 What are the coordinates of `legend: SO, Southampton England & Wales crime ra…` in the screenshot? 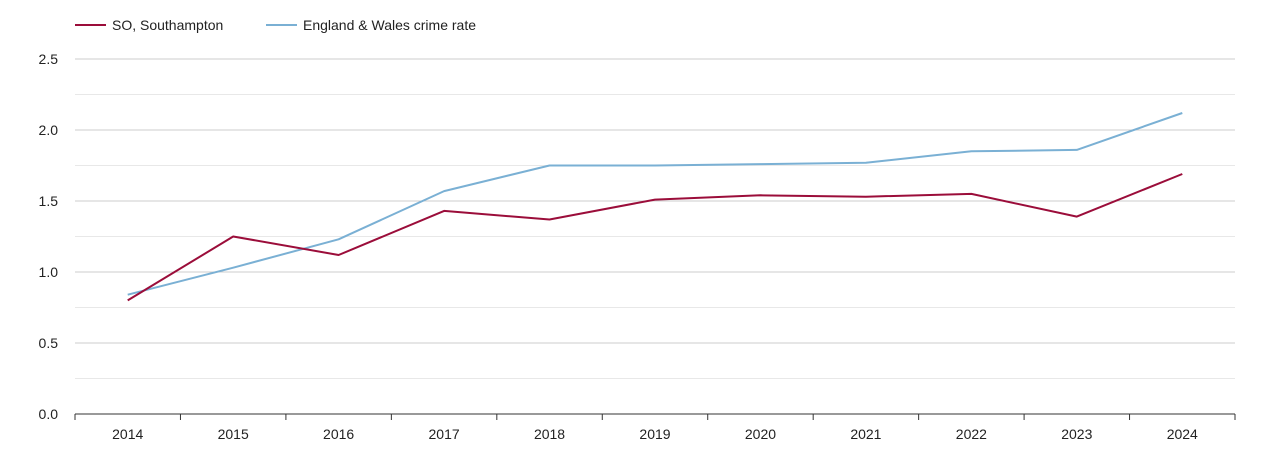 It's located at (275, 25).